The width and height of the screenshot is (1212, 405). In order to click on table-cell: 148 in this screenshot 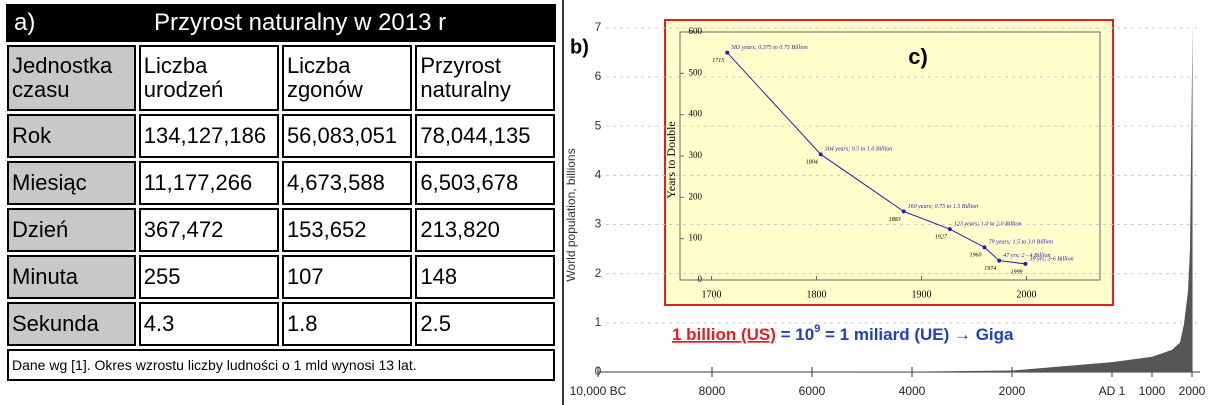, I will do `click(485, 277)`.